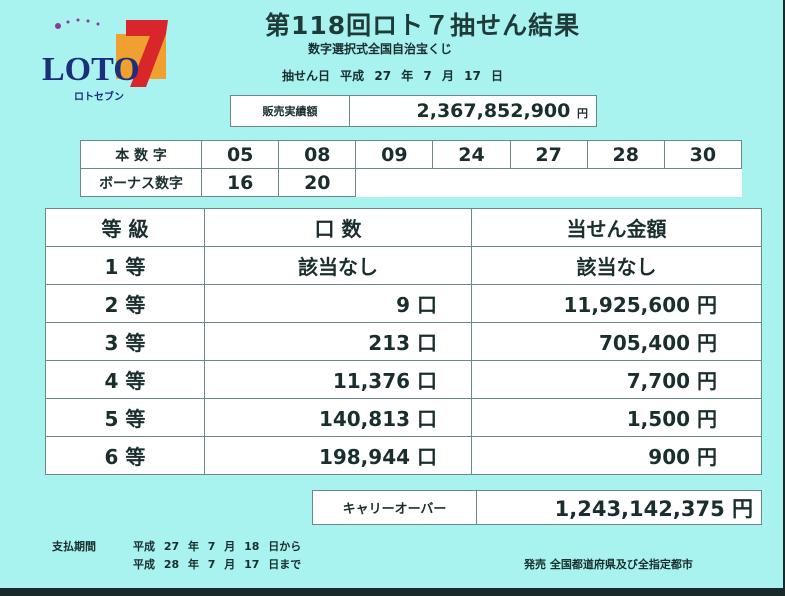 This screenshot has height=596, width=785. I want to click on prize-amount: 900 円, so click(616, 455).